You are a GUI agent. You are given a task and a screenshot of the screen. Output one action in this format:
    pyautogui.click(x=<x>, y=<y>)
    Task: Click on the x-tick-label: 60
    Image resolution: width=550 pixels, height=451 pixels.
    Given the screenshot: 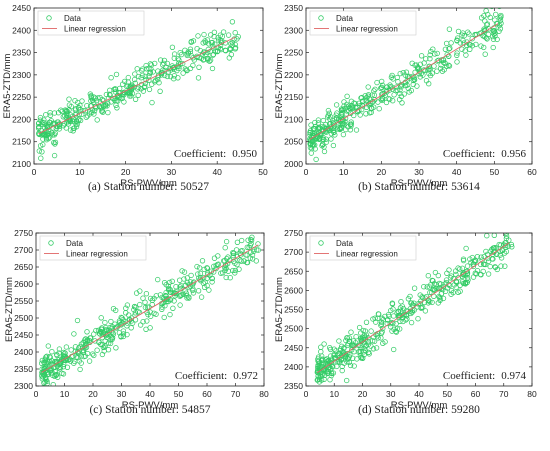 What is the action you would take?
    pyautogui.click(x=476, y=394)
    